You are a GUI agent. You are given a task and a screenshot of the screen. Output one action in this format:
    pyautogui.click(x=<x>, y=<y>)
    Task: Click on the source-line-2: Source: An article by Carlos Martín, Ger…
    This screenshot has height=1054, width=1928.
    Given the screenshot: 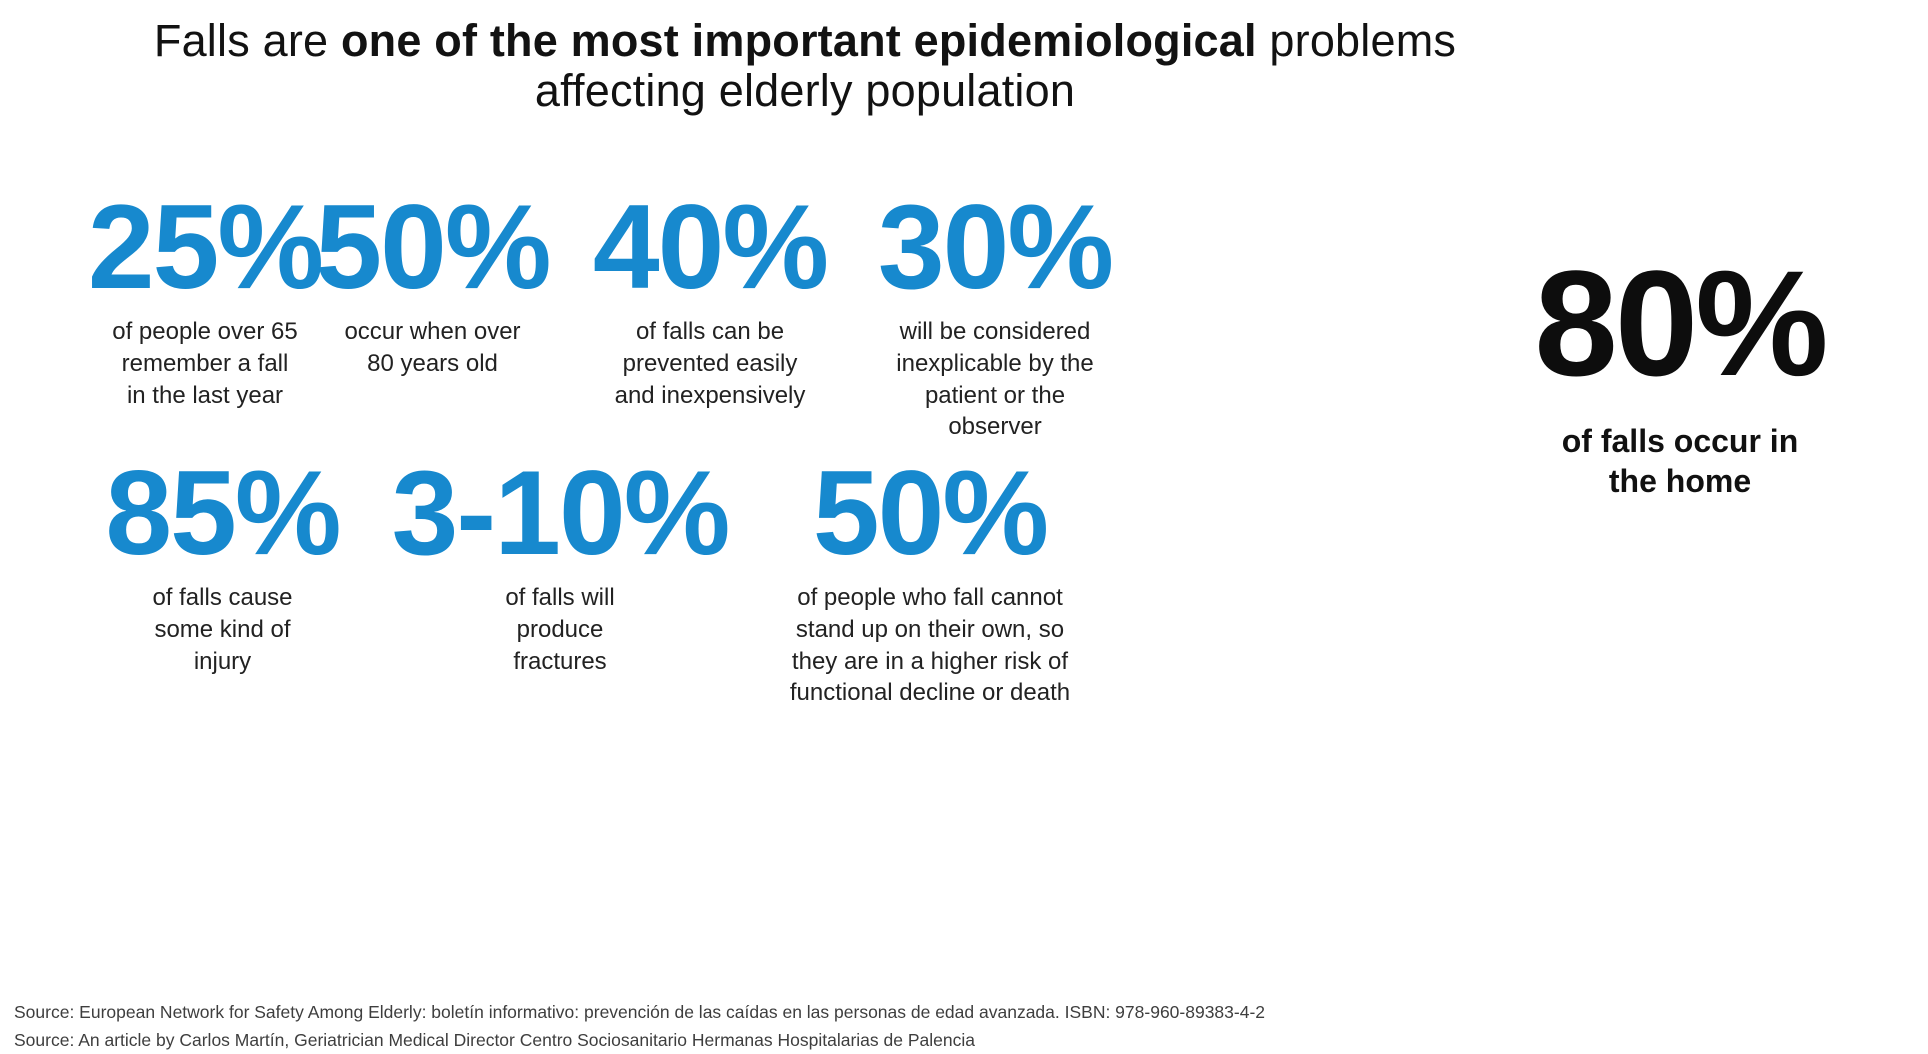 What is the action you would take?
    pyautogui.click(x=494, y=1040)
    